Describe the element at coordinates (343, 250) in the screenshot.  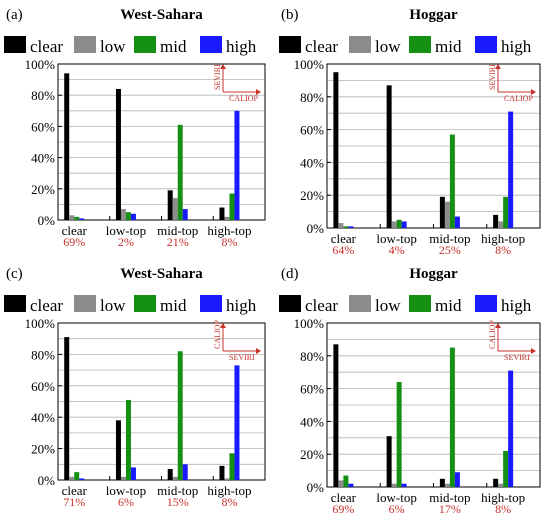
I see `category-percent: 64%` at that location.